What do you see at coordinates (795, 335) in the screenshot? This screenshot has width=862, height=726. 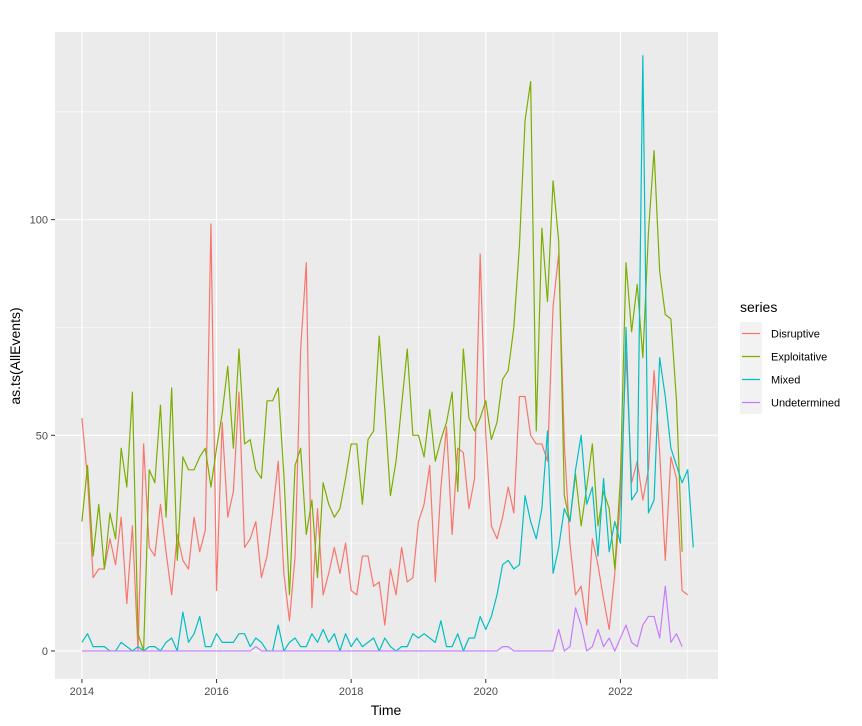 I see `legend-label-disruptive: Disruptive` at bounding box center [795, 335].